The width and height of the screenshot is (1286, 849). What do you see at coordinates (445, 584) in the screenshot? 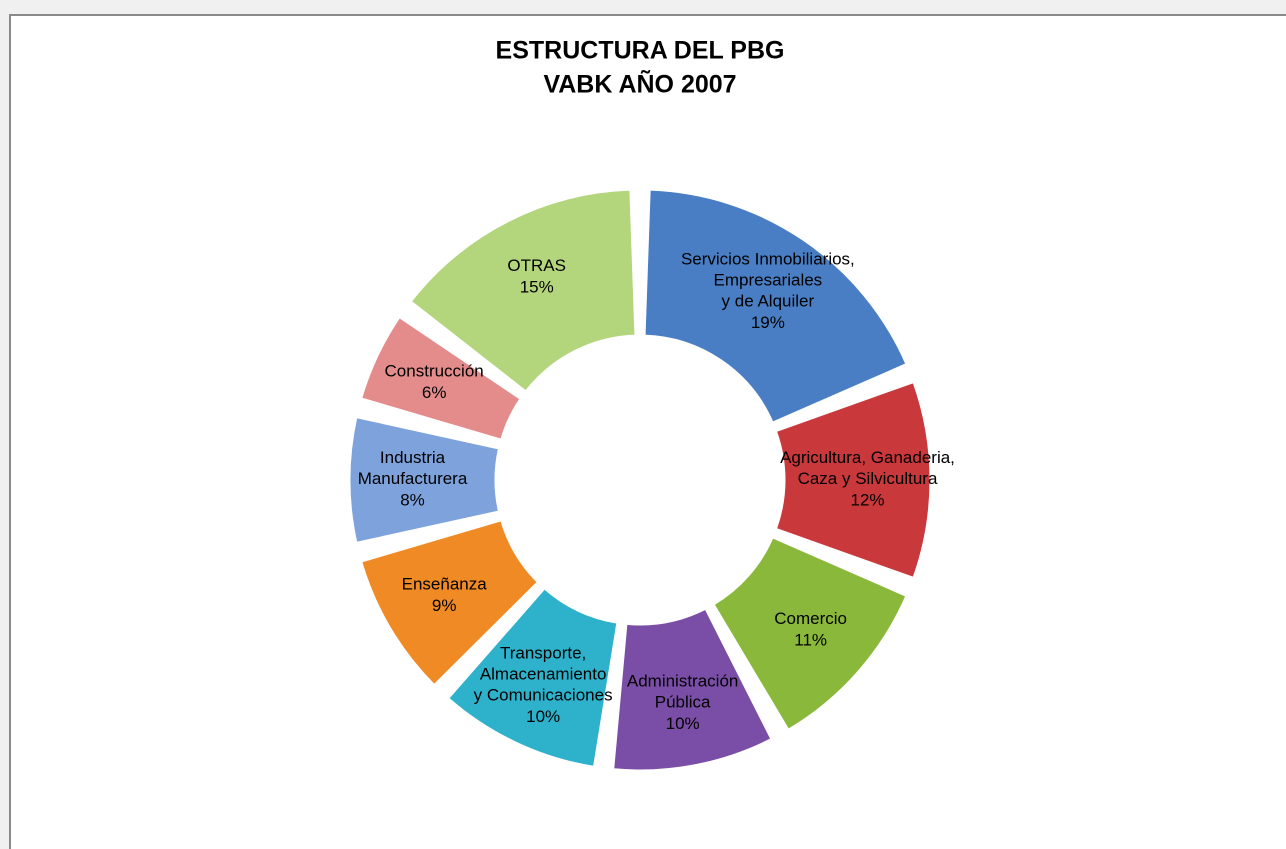
I see `segment-label: Enseñanza` at bounding box center [445, 584].